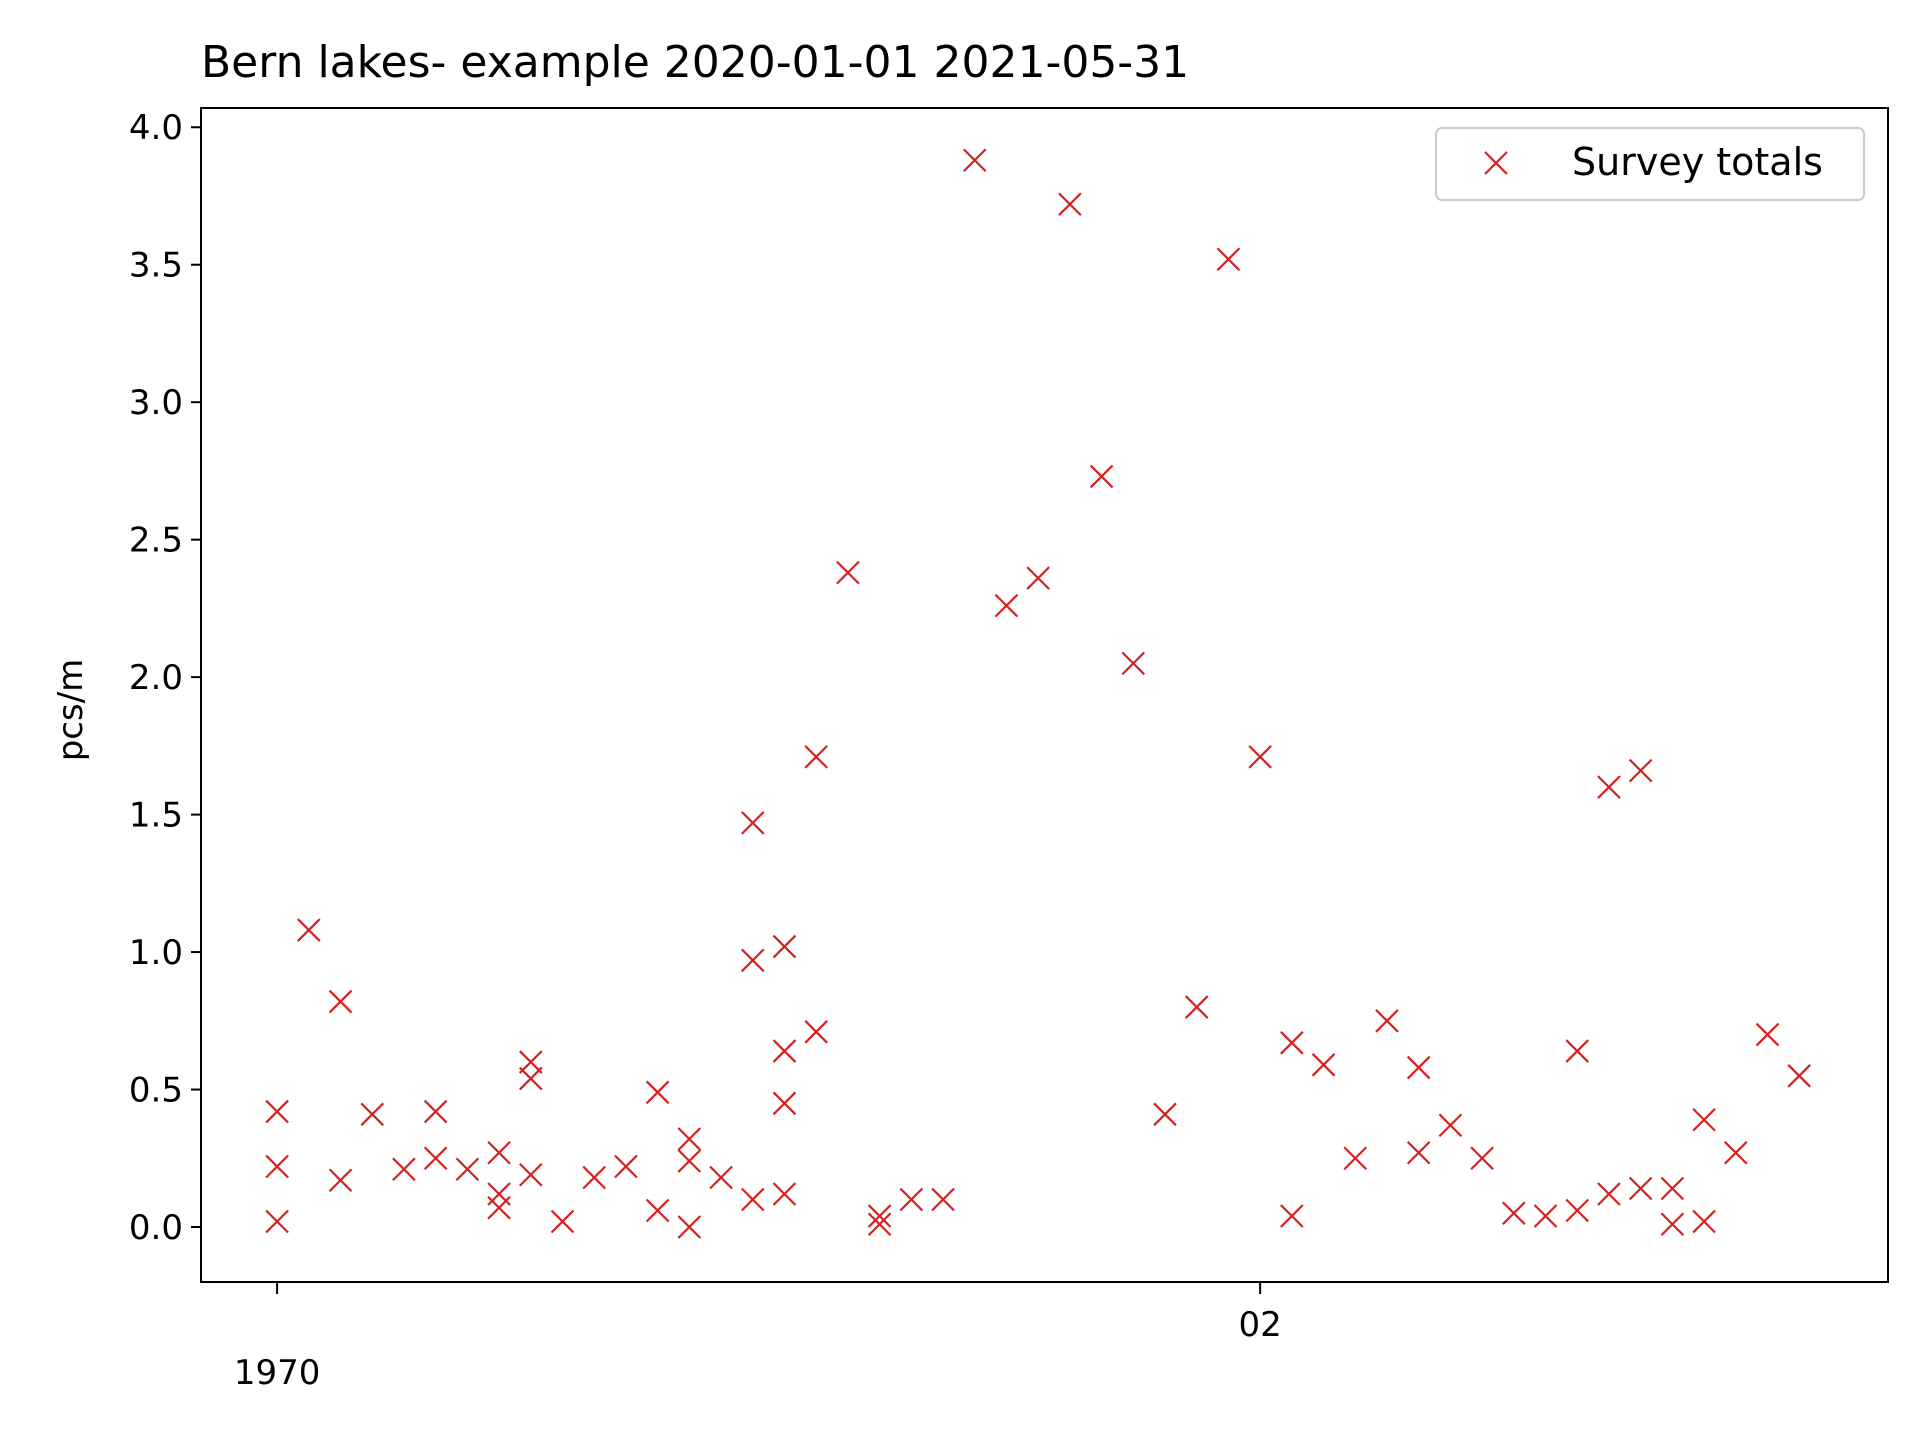 This screenshot has width=1920, height=1440. Describe the element at coordinates (156, 403) in the screenshot. I see `y-tick-label: 3.0` at that location.